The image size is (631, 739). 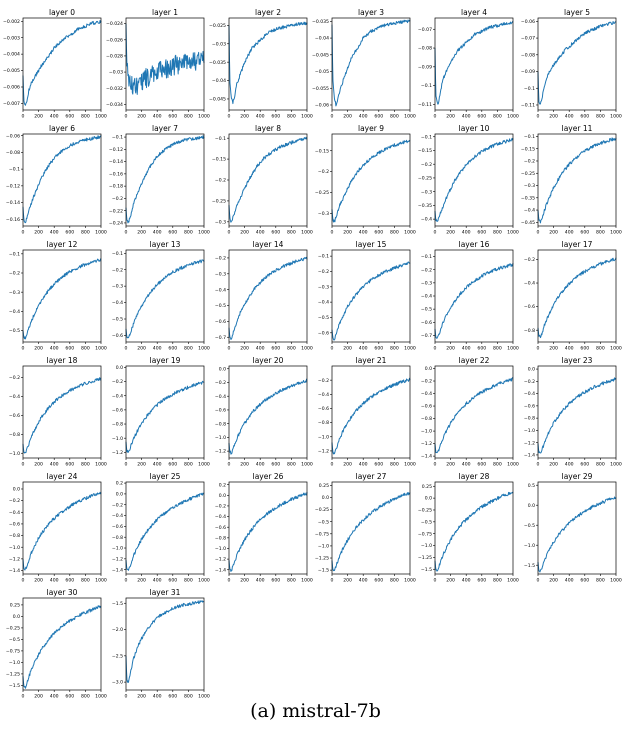 What do you see at coordinates (474, 128) in the screenshot?
I see `subplot-title: layer 10` at bounding box center [474, 128].